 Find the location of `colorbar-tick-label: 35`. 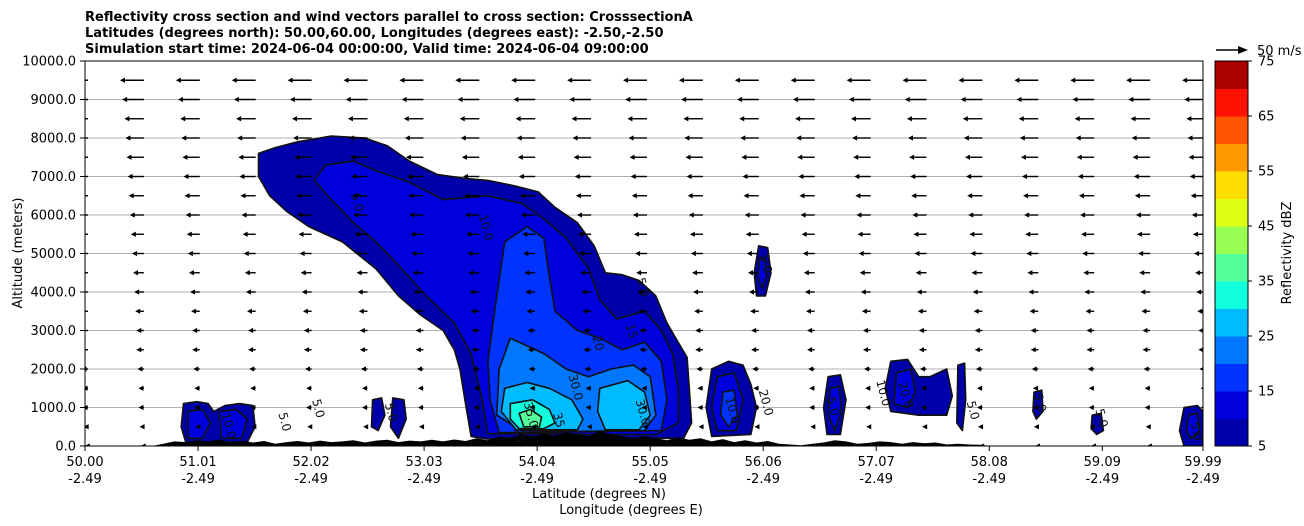

colorbar-tick-label: 35 is located at coordinates (1266, 282).